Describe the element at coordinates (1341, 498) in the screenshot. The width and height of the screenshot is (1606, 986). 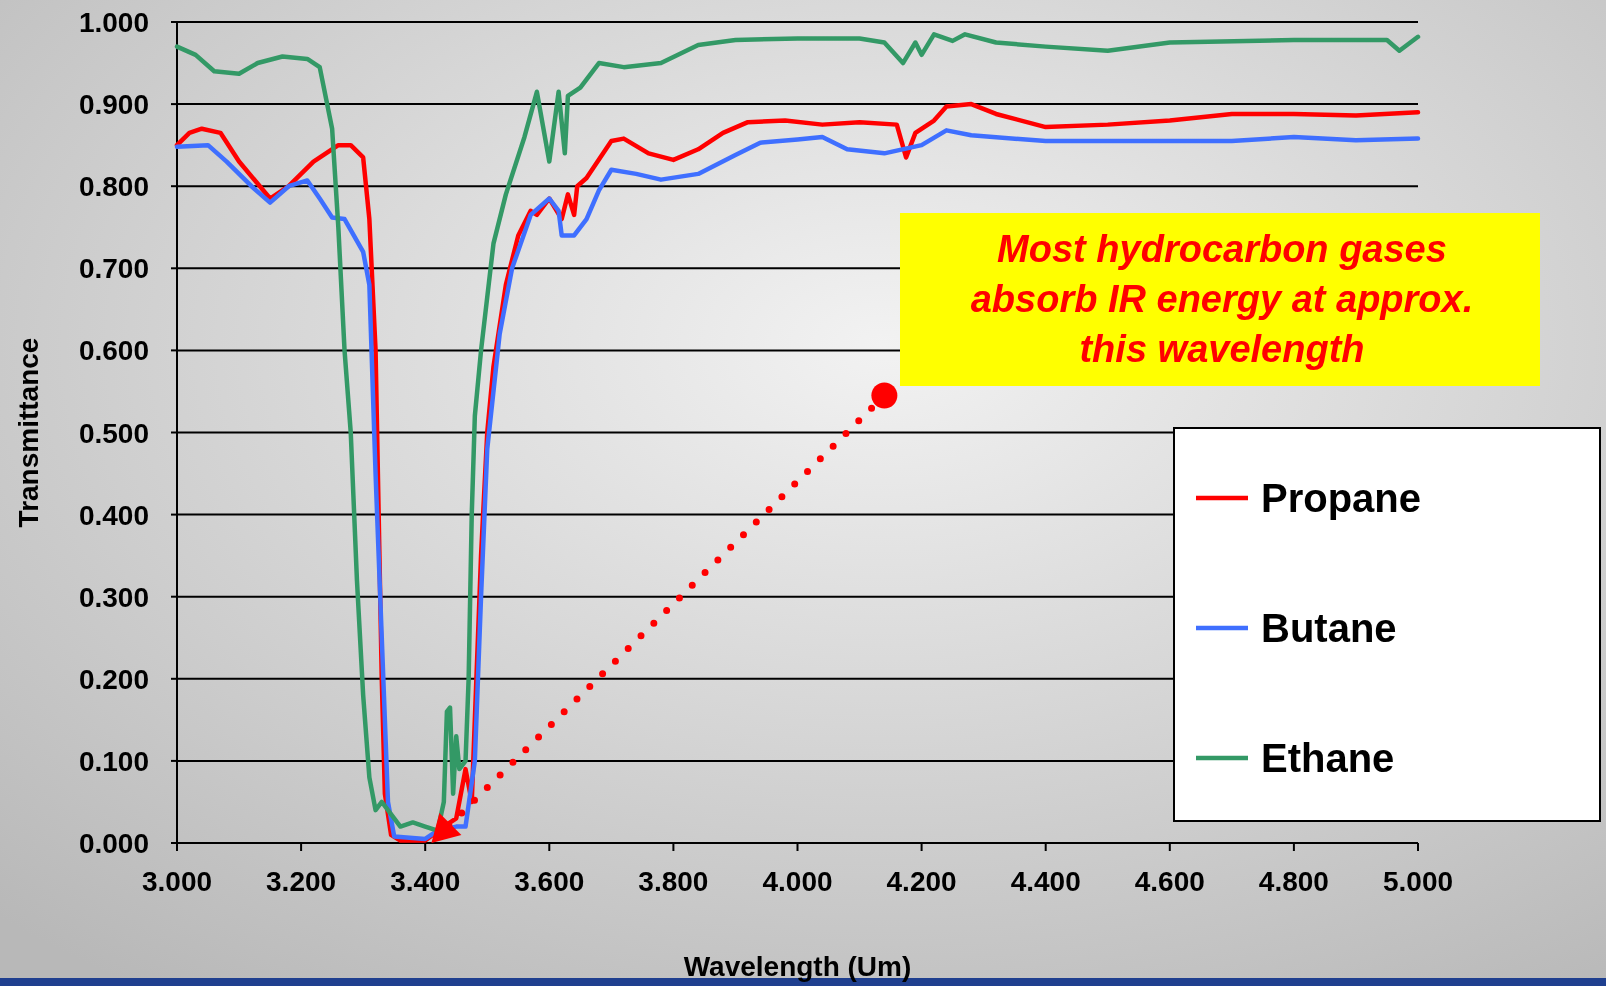
I see `legend-label: Propane` at that location.